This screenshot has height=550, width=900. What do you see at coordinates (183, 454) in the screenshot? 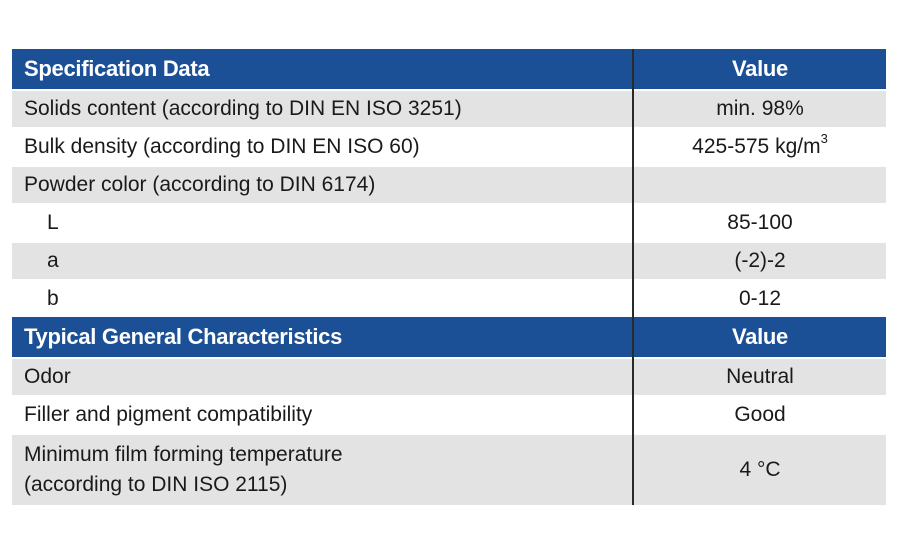
I see `row-label-line: Minimum film forming temperature` at bounding box center [183, 454].